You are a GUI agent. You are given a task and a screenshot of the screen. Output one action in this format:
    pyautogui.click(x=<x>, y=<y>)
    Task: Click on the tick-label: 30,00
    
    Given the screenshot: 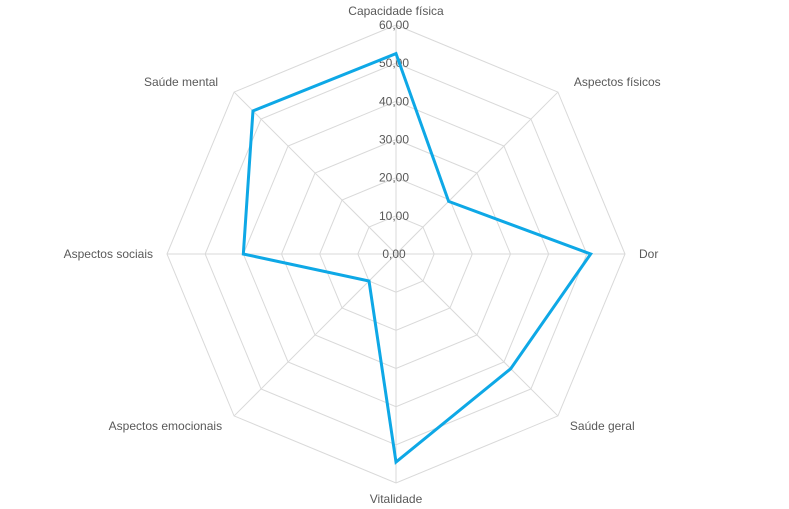 What is the action you would take?
    pyautogui.click(x=394, y=140)
    